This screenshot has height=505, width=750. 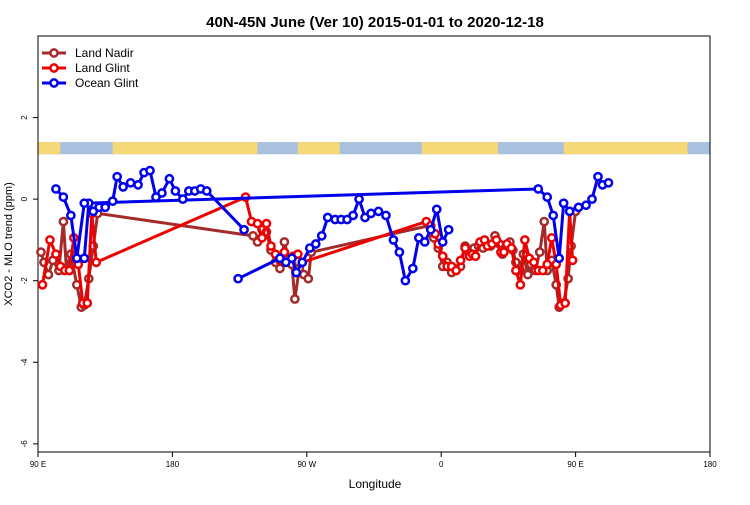 What do you see at coordinates (173, 464) in the screenshot?
I see `x-tick-label-1: 180` at bounding box center [173, 464].